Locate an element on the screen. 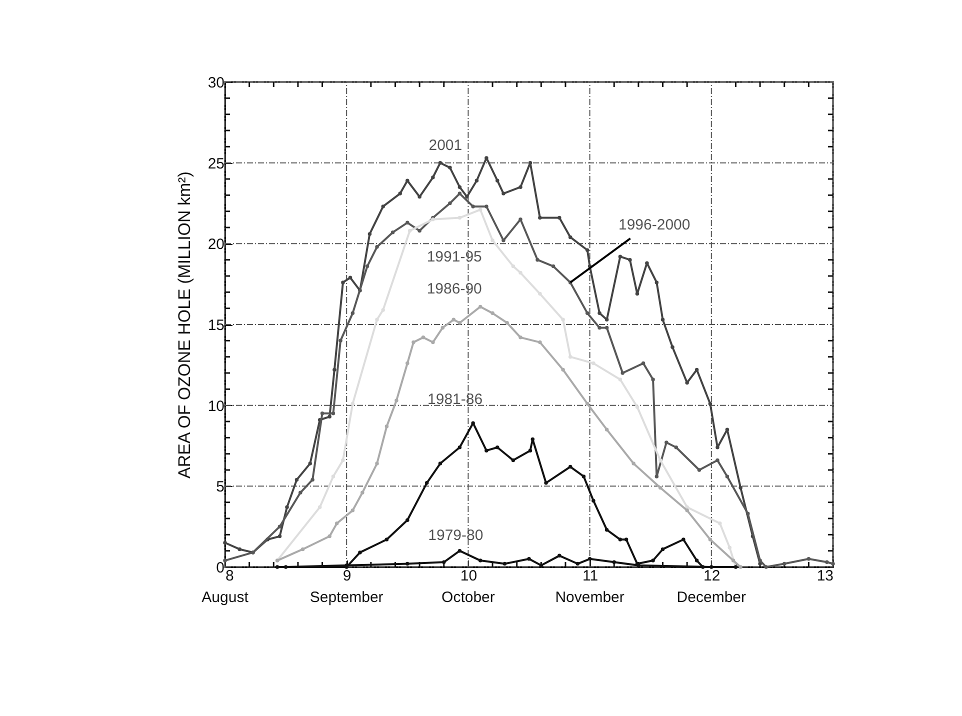 This screenshot has height=716, width=962. x-tick-label: 8 is located at coordinates (230, 576).